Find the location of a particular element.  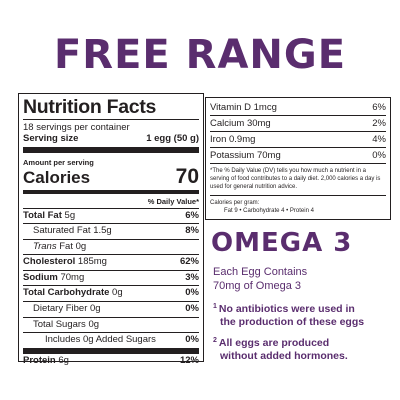

serving-size: 1 egg (50 g) is located at coordinates (172, 138).